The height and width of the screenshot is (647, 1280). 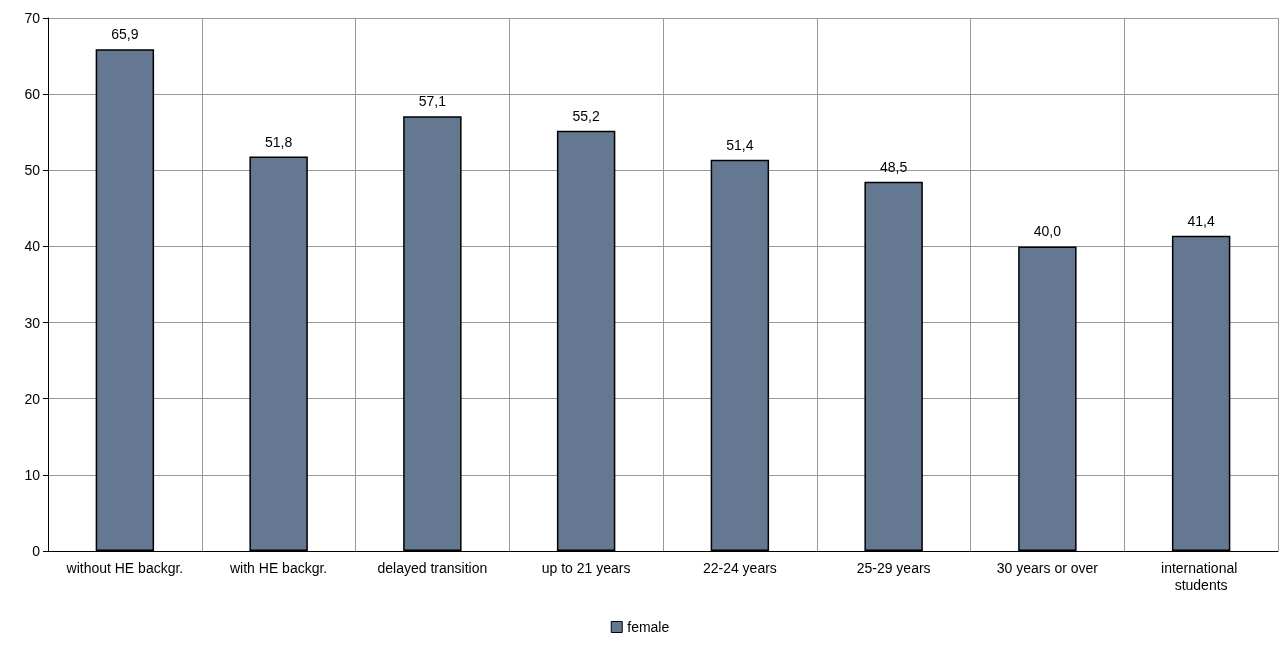 What do you see at coordinates (893, 567) in the screenshot?
I see `x-tick-label: 25-29 years` at bounding box center [893, 567].